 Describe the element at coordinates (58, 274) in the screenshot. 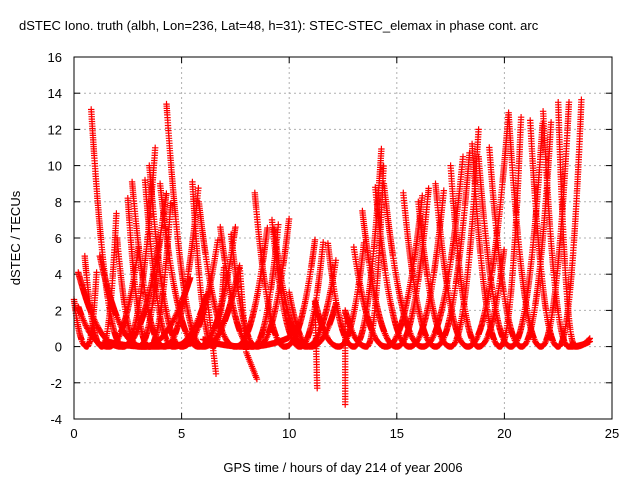

I see `y-tick-label: 4` at that location.